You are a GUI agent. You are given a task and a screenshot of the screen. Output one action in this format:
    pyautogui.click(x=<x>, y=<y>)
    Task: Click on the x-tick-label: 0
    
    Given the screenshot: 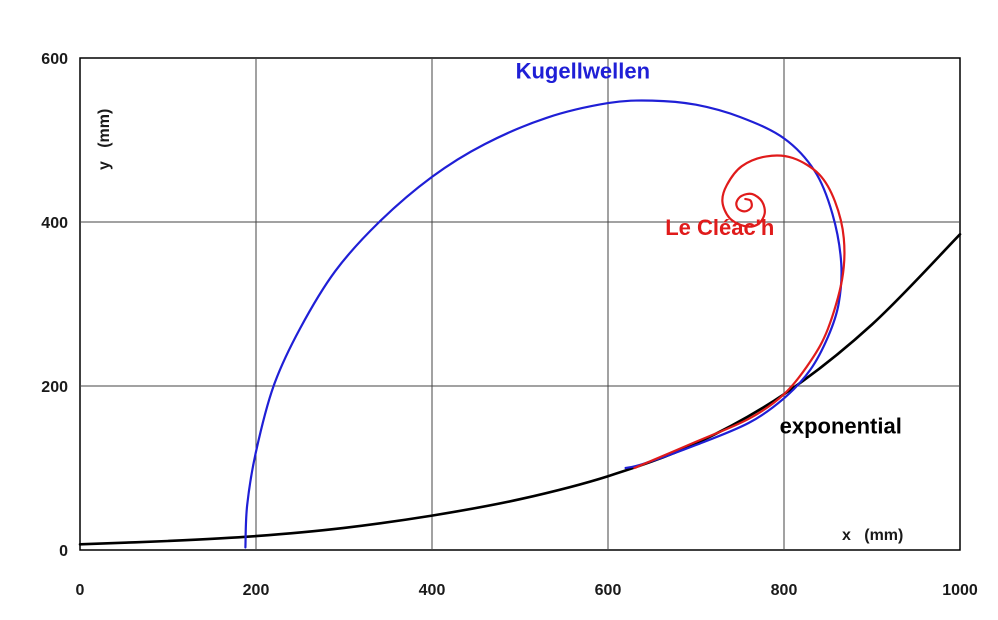 What is the action you would take?
    pyautogui.click(x=80, y=590)
    